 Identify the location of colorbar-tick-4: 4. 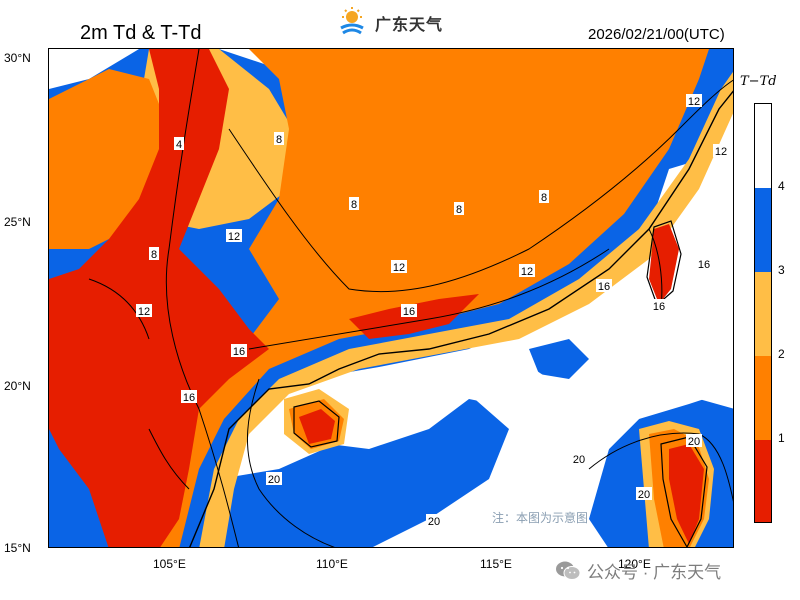
(781, 186).